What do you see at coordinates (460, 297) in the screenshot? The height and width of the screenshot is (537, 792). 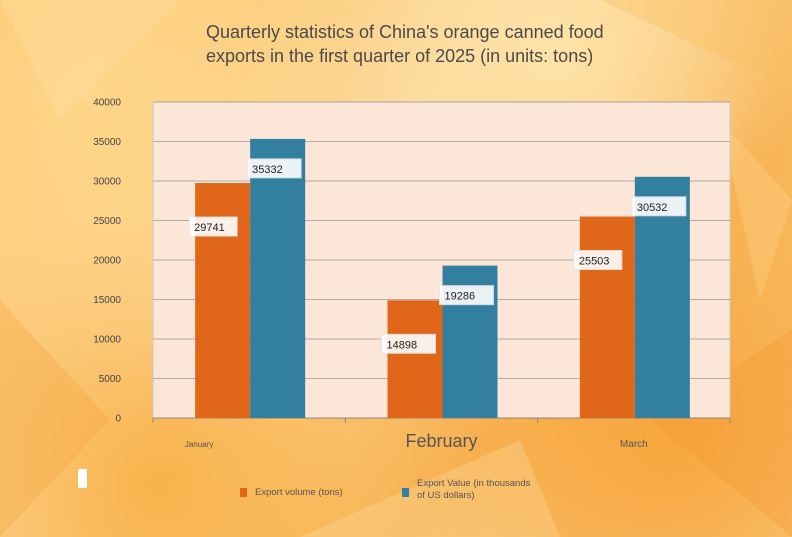 I see `data-label-export-value: 19286` at bounding box center [460, 297].